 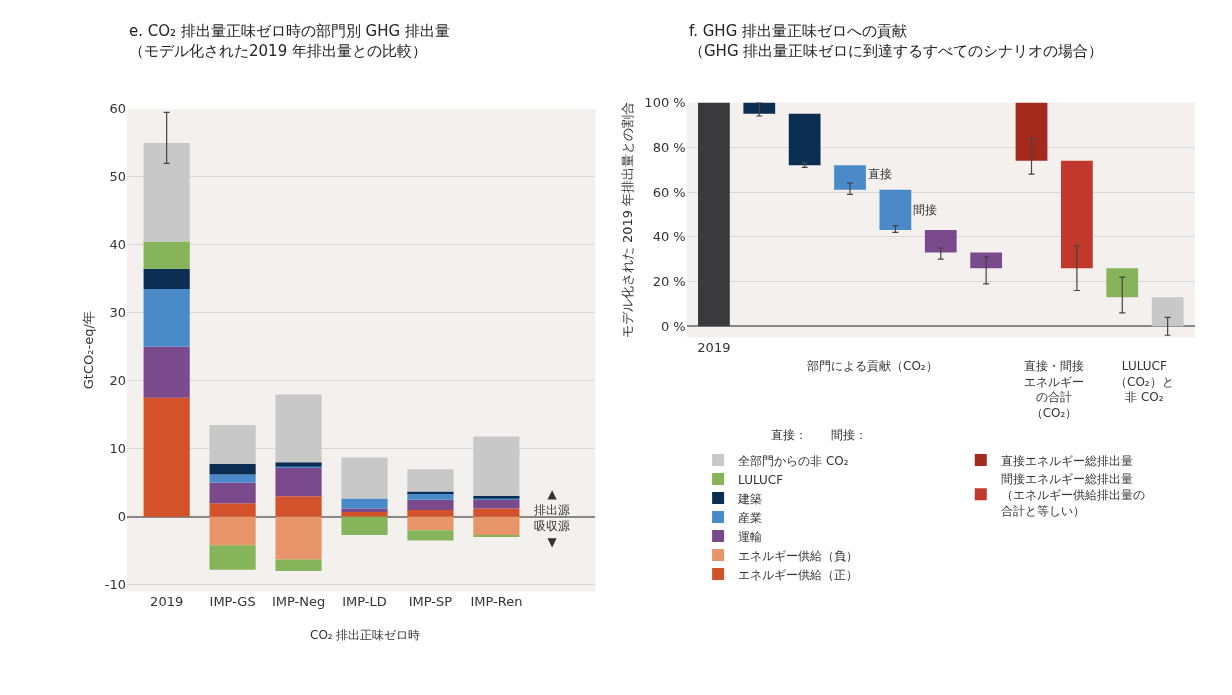 What do you see at coordinates (789, 435) in the screenshot?
I see `text: 直接：` at bounding box center [789, 435].